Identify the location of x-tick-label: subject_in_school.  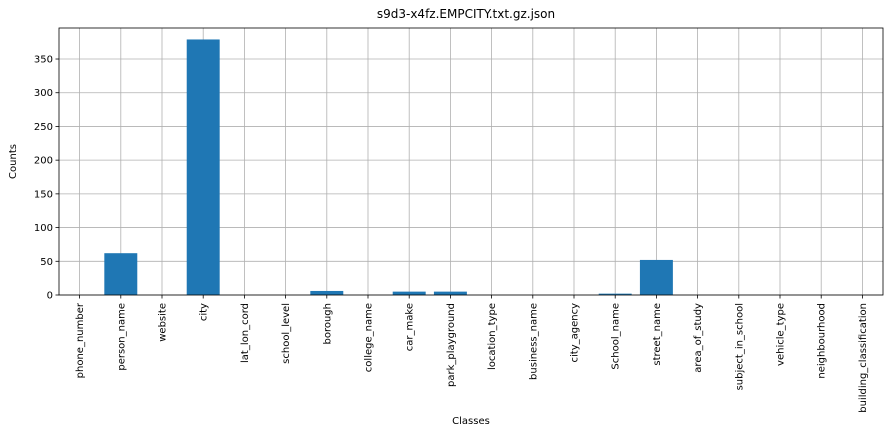
(739, 346).